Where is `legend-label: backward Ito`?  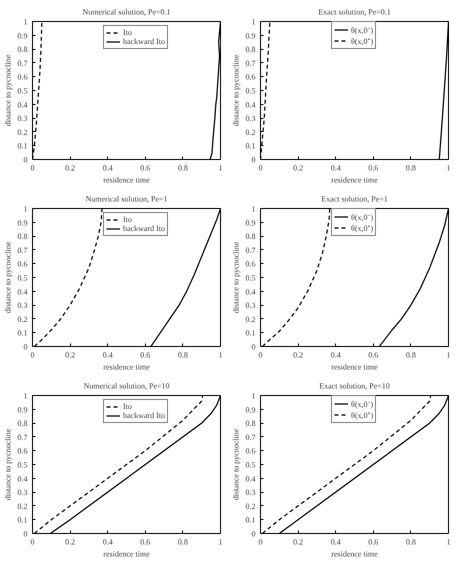
legend-label: backward Ito is located at coordinates (144, 41).